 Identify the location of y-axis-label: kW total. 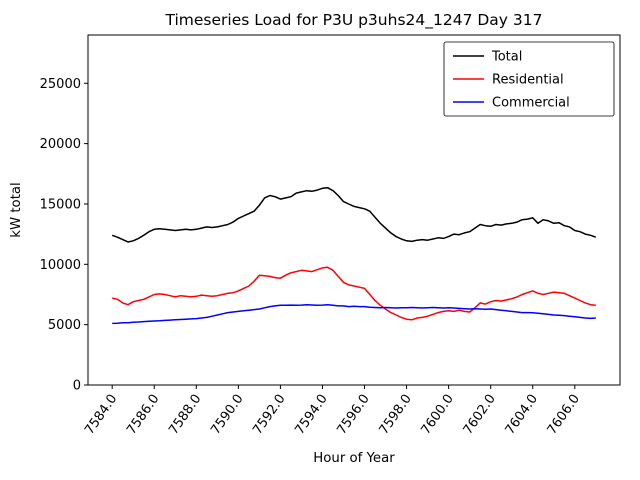
(16, 209).